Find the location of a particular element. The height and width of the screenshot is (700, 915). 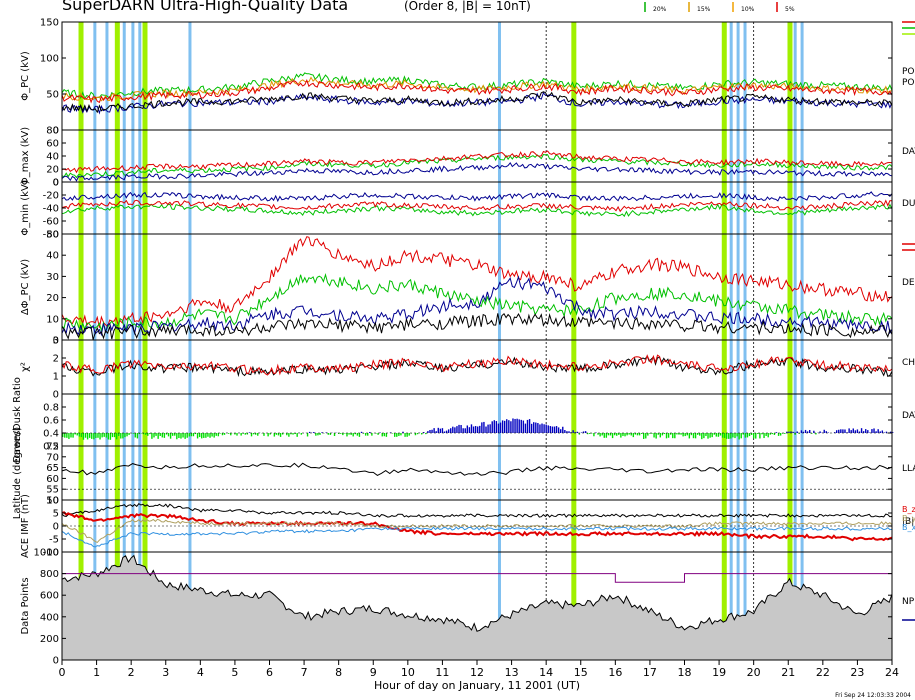

panel-frame-ratio is located at coordinates (477, 420).